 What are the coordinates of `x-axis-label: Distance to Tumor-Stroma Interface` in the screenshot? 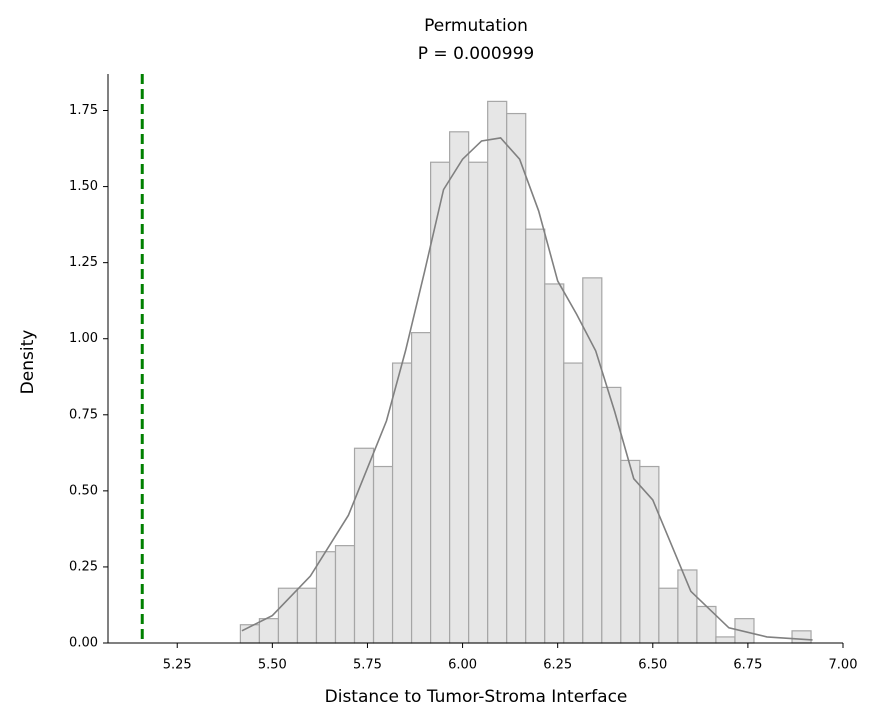 It's located at (476, 697).